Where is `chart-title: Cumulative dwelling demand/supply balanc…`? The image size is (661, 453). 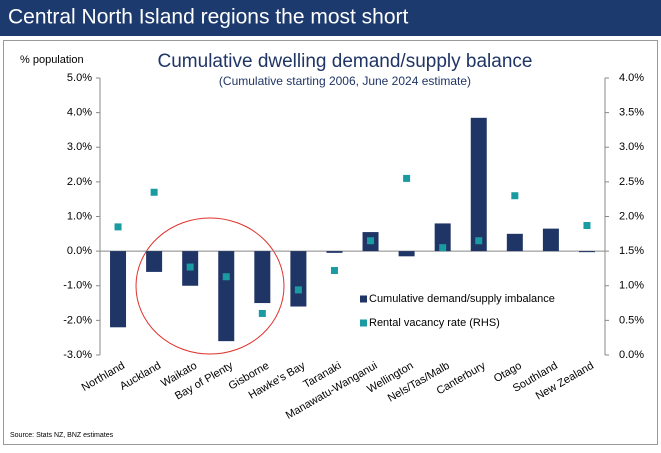
chart-title: Cumulative dwelling demand/supply balanc… is located at coordinates (345, 61).